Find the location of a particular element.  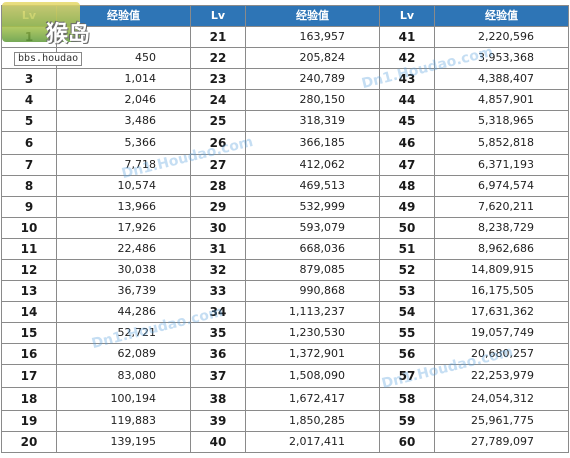

xp-cell: 13,966 is located at coordinates (123, 207).